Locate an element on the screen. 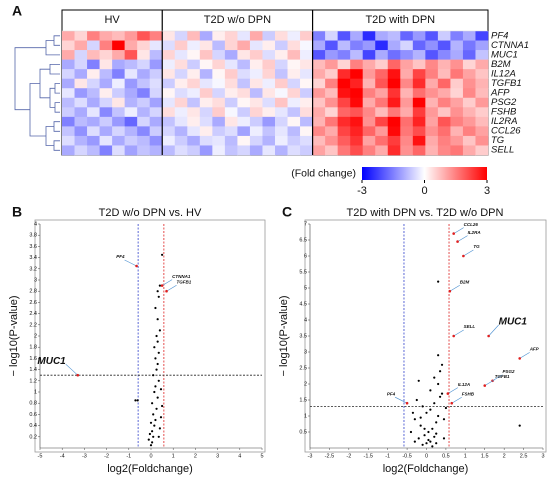 The width and height of the screenshot is (550, 479). group-label: T2D w/o DPN is located at coordinates (237, 20).